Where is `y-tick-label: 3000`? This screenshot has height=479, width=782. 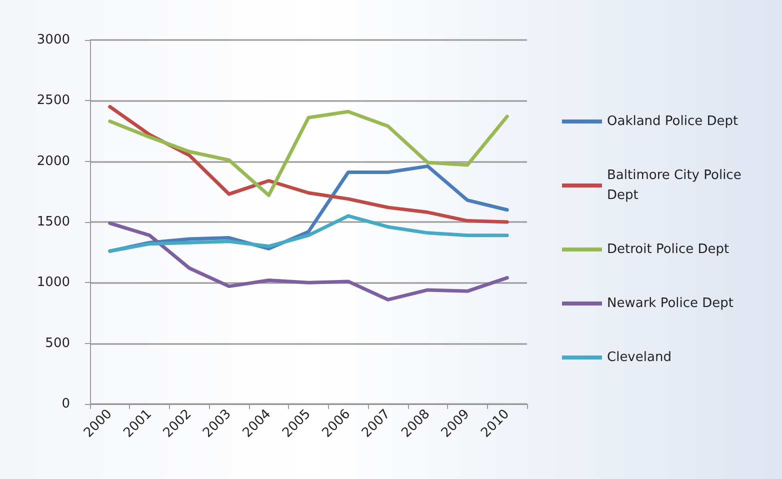
y-tick-label: 3000 is located at coordinates (53, 40).